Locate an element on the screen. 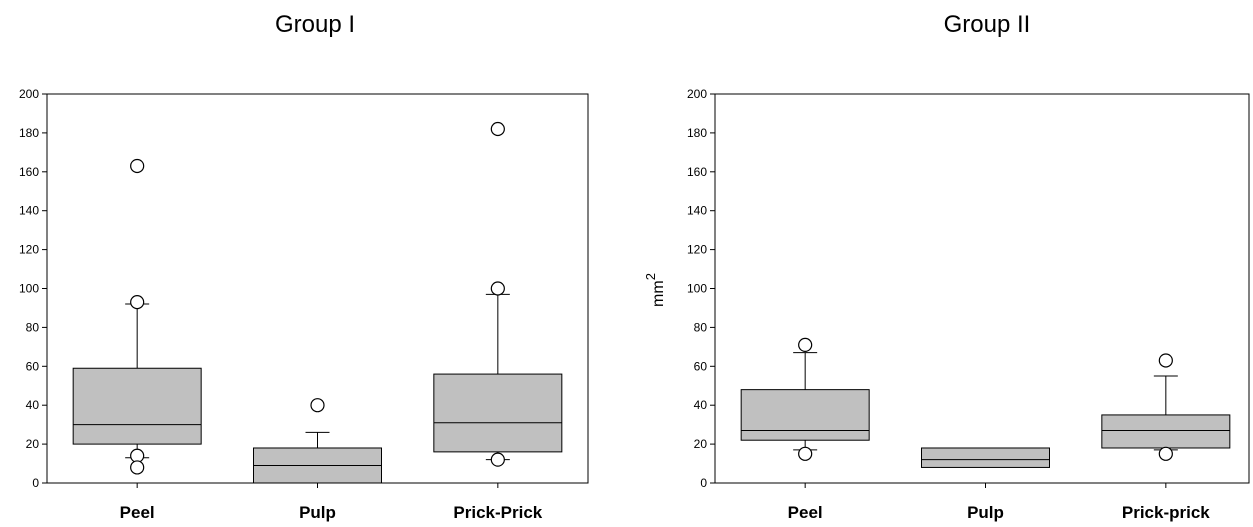 Image resolution: width=1253 pixels, height=527 pixels. category-label: Prick-Prick is located at coordinates (497, 512).